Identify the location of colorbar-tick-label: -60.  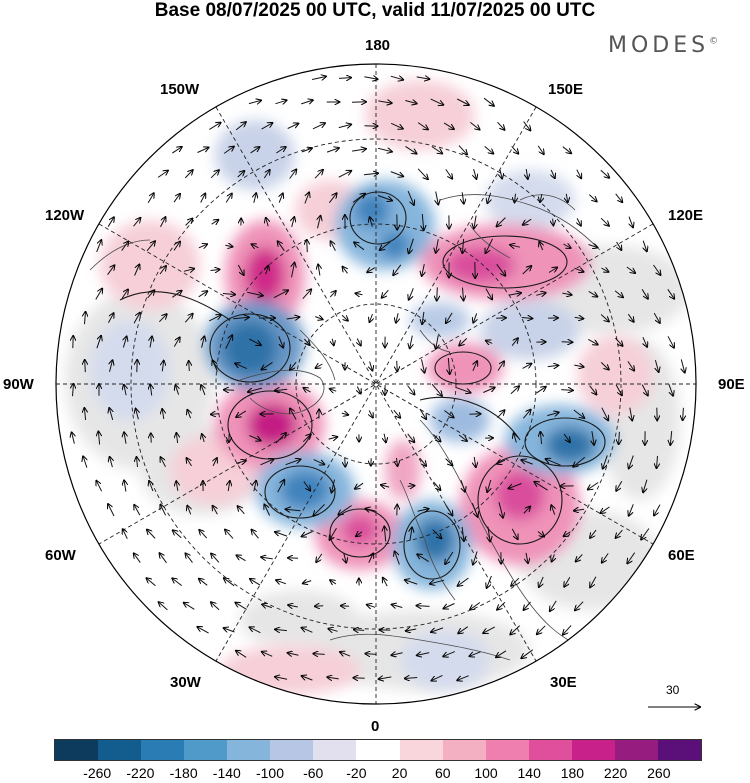
(313, 773).